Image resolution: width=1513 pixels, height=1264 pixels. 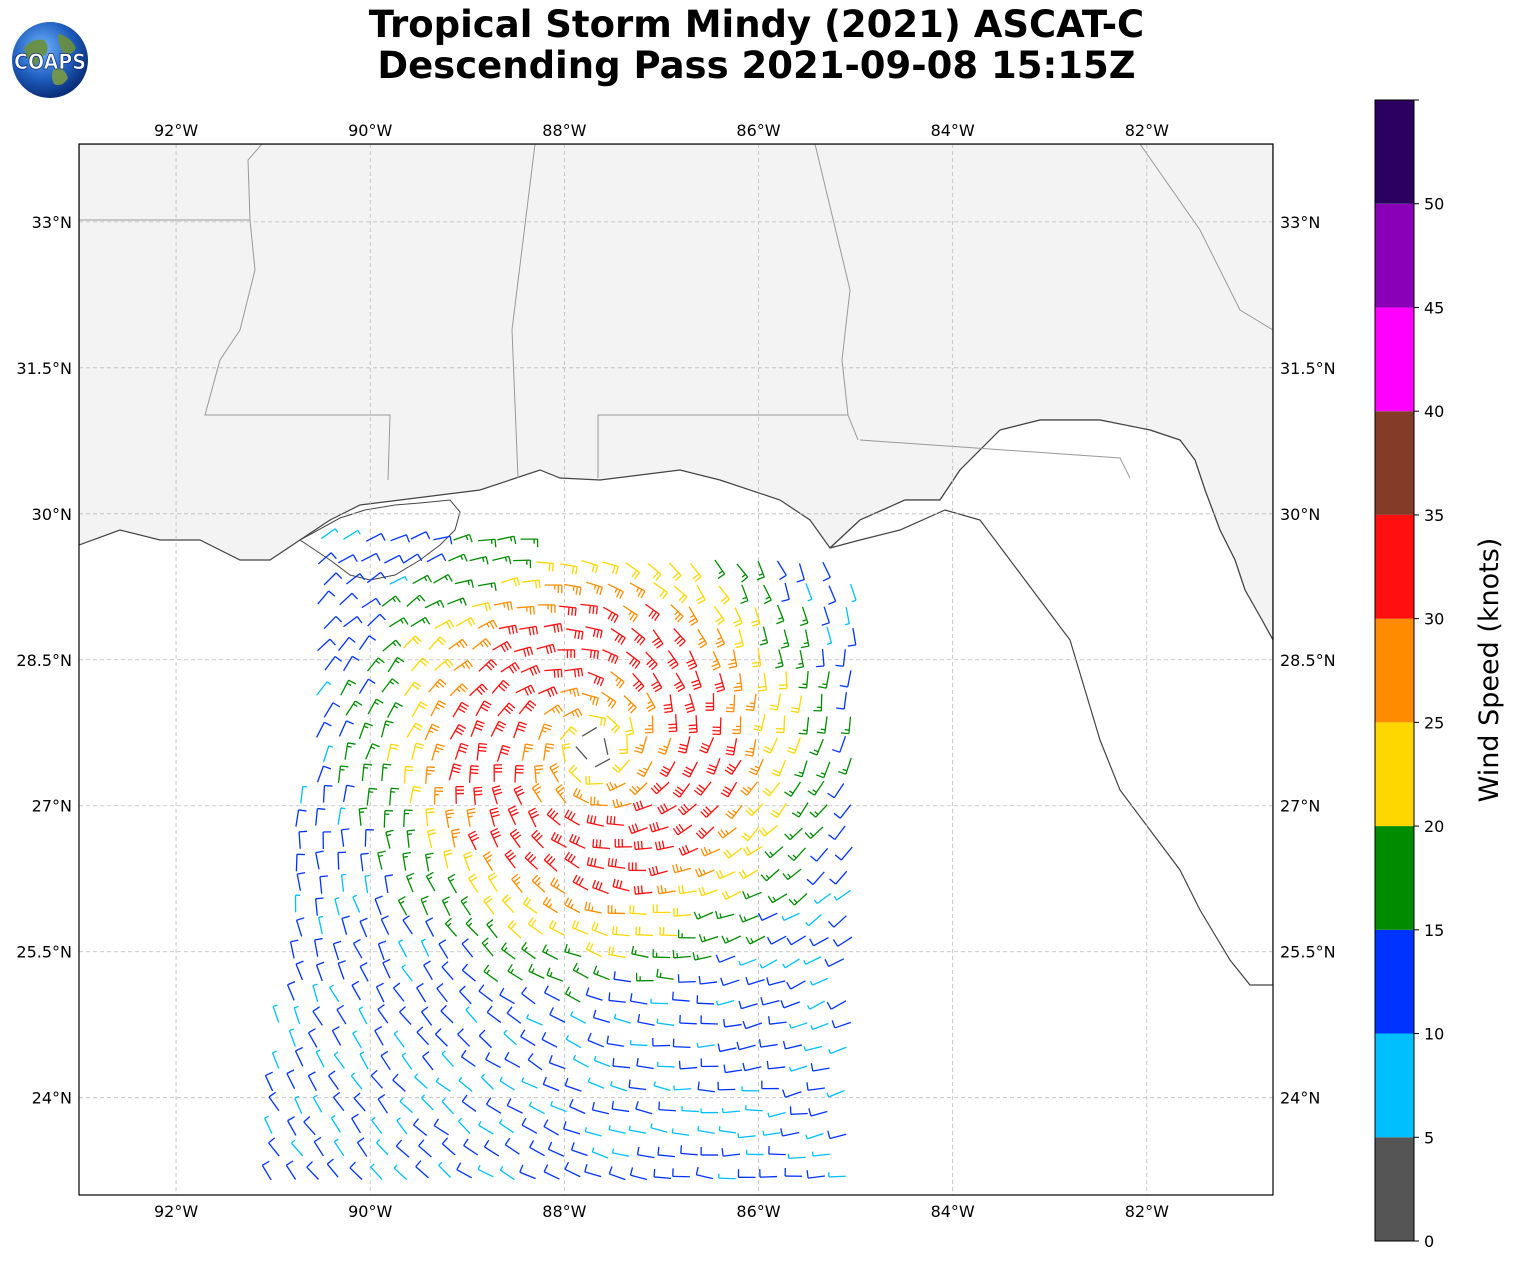 What do you see at coordinates (756, 24) in the screenshot?
I see `title-line-1: Tropical Storm Mindy (2021) ASCAT-C` at bounding box center [756, 24].